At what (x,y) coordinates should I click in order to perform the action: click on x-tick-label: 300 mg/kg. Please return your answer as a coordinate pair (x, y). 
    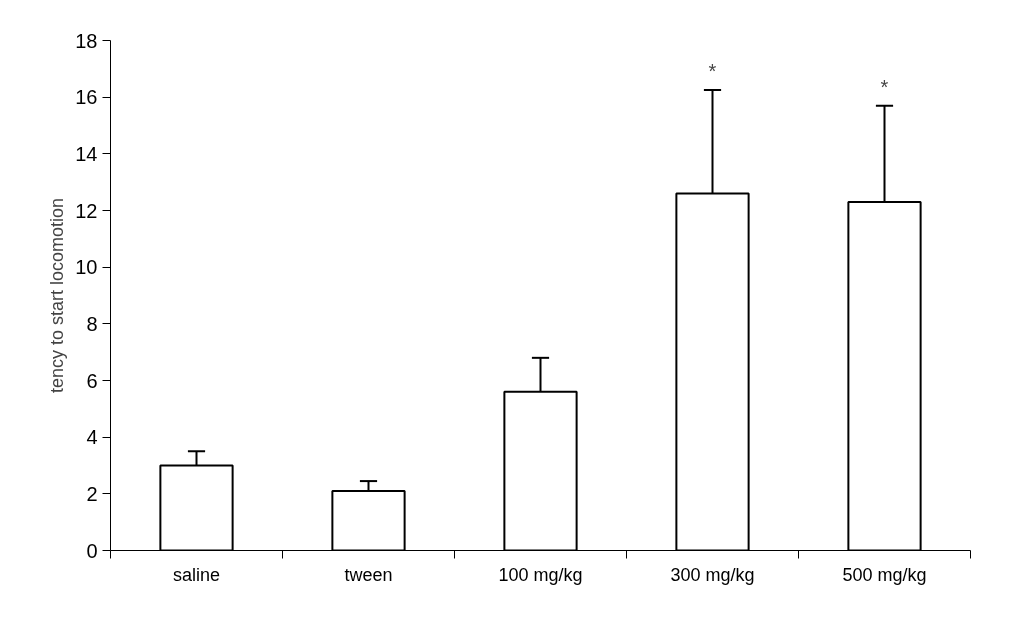
    Looking at the image, I should click on (712, 574).